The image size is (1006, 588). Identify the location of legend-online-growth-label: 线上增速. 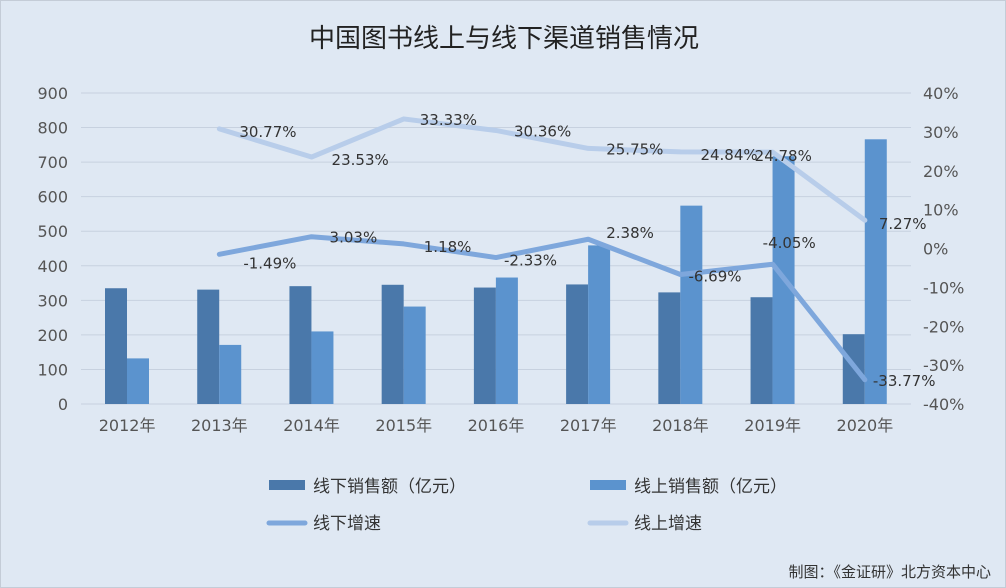
(668, 524).